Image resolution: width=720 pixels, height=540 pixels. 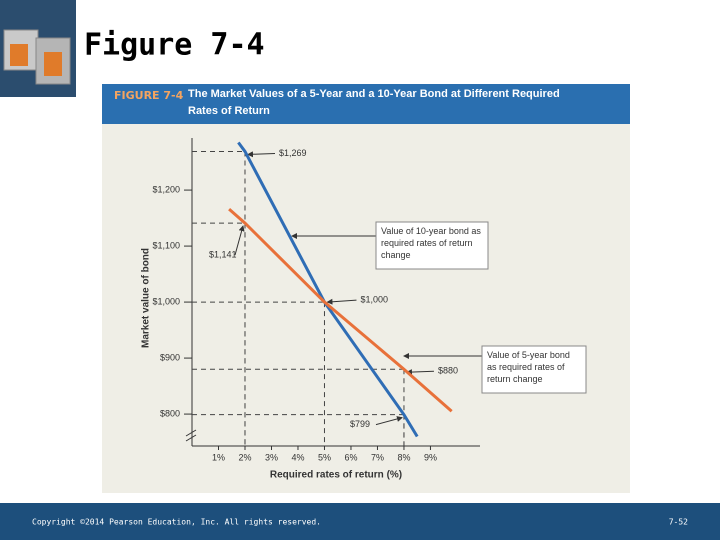 I want to click on x-tick-label: 9%, so click(x=430, y=457).